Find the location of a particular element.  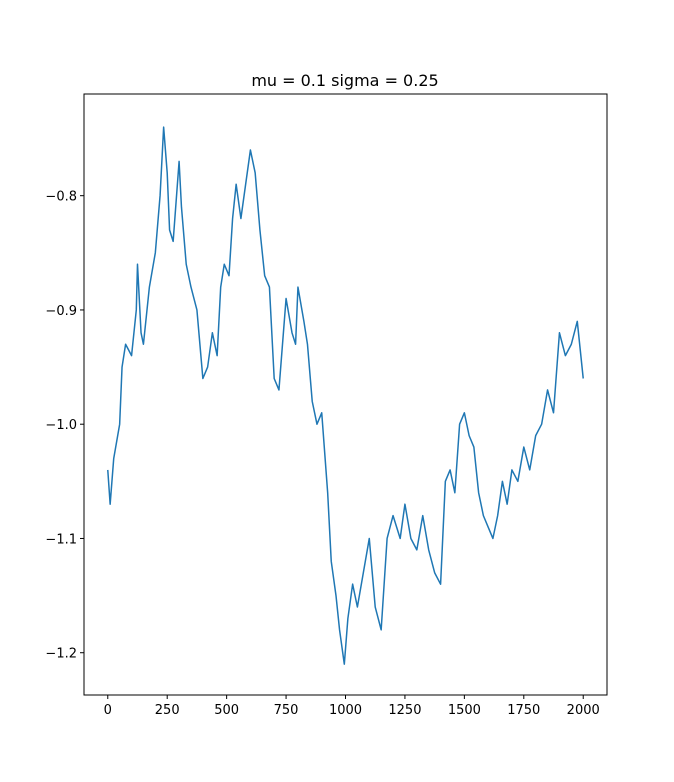

chart-title: mu = 0.1 sigma = 0.25 is located at coordinates (344, 80).